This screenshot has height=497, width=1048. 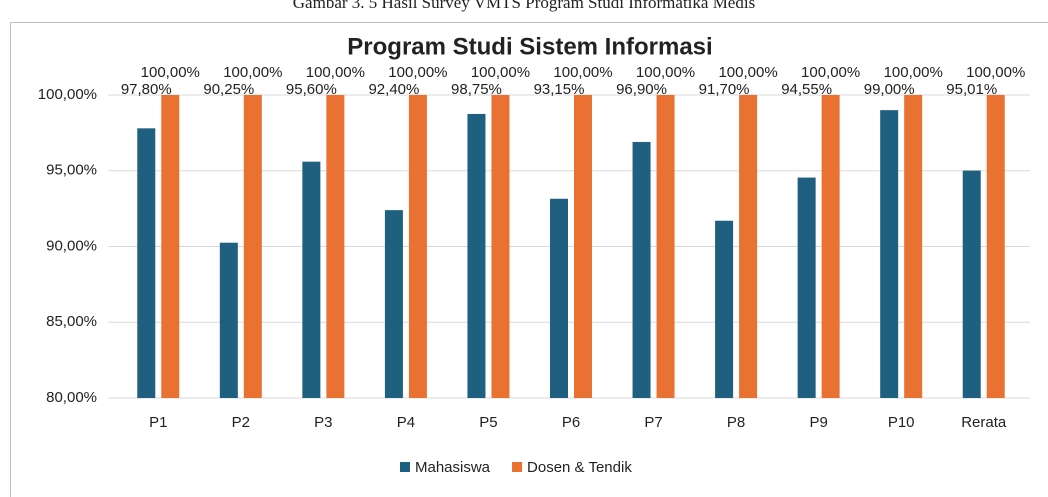 I want to click on legend-label: Mahasiswa, so click(x=453, y=467).